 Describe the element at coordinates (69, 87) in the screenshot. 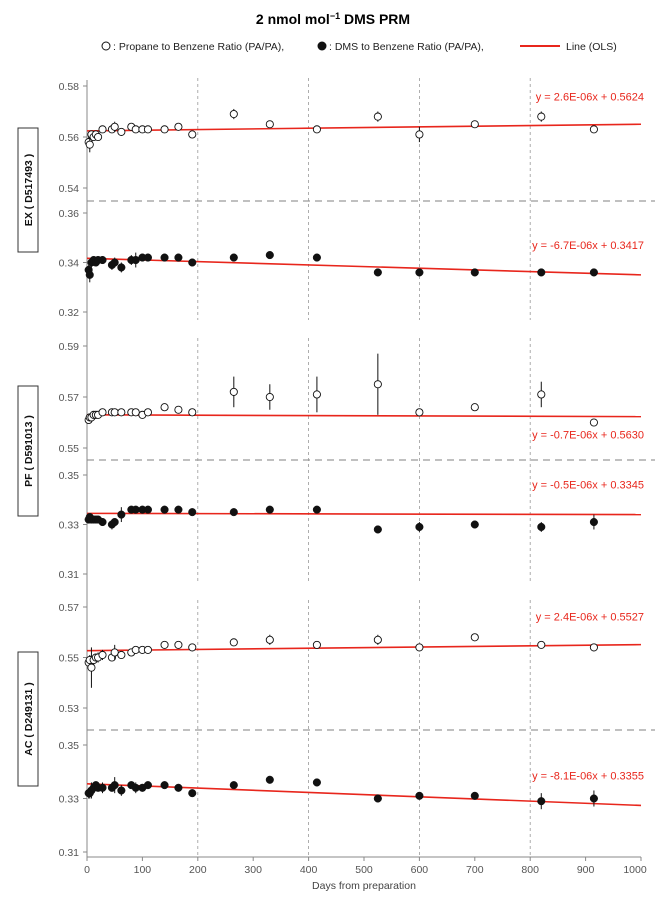

I see `y-tick-label: 0.58` at that location.